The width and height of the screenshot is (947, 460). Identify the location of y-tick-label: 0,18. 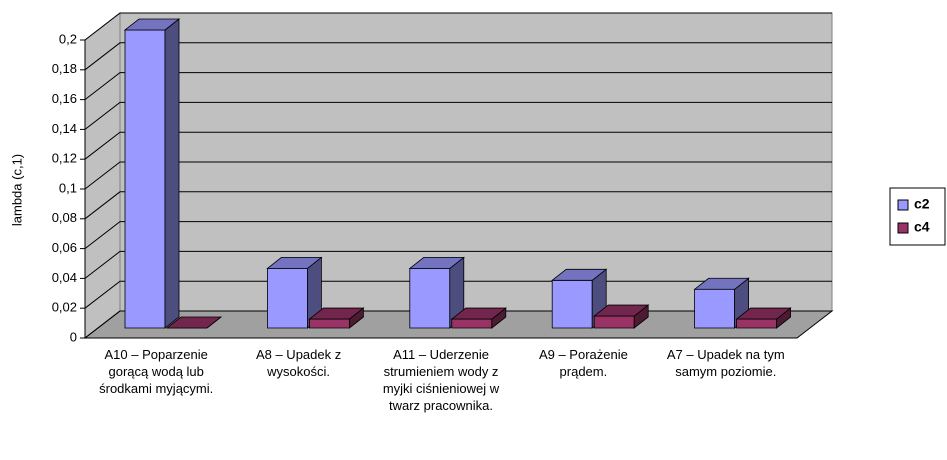
(64, 68).